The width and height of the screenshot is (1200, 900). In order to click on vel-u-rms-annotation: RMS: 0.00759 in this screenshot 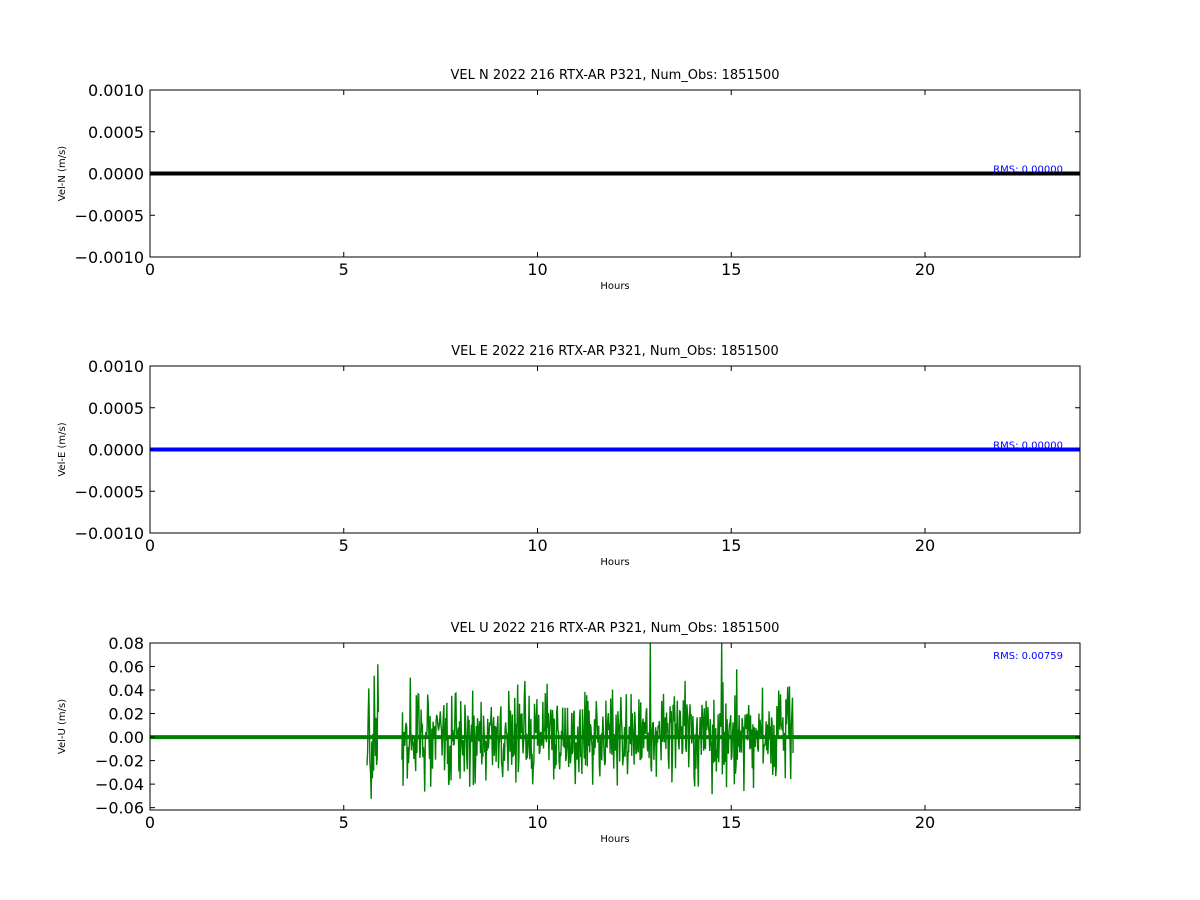, I will do `click(1028, 656)`.